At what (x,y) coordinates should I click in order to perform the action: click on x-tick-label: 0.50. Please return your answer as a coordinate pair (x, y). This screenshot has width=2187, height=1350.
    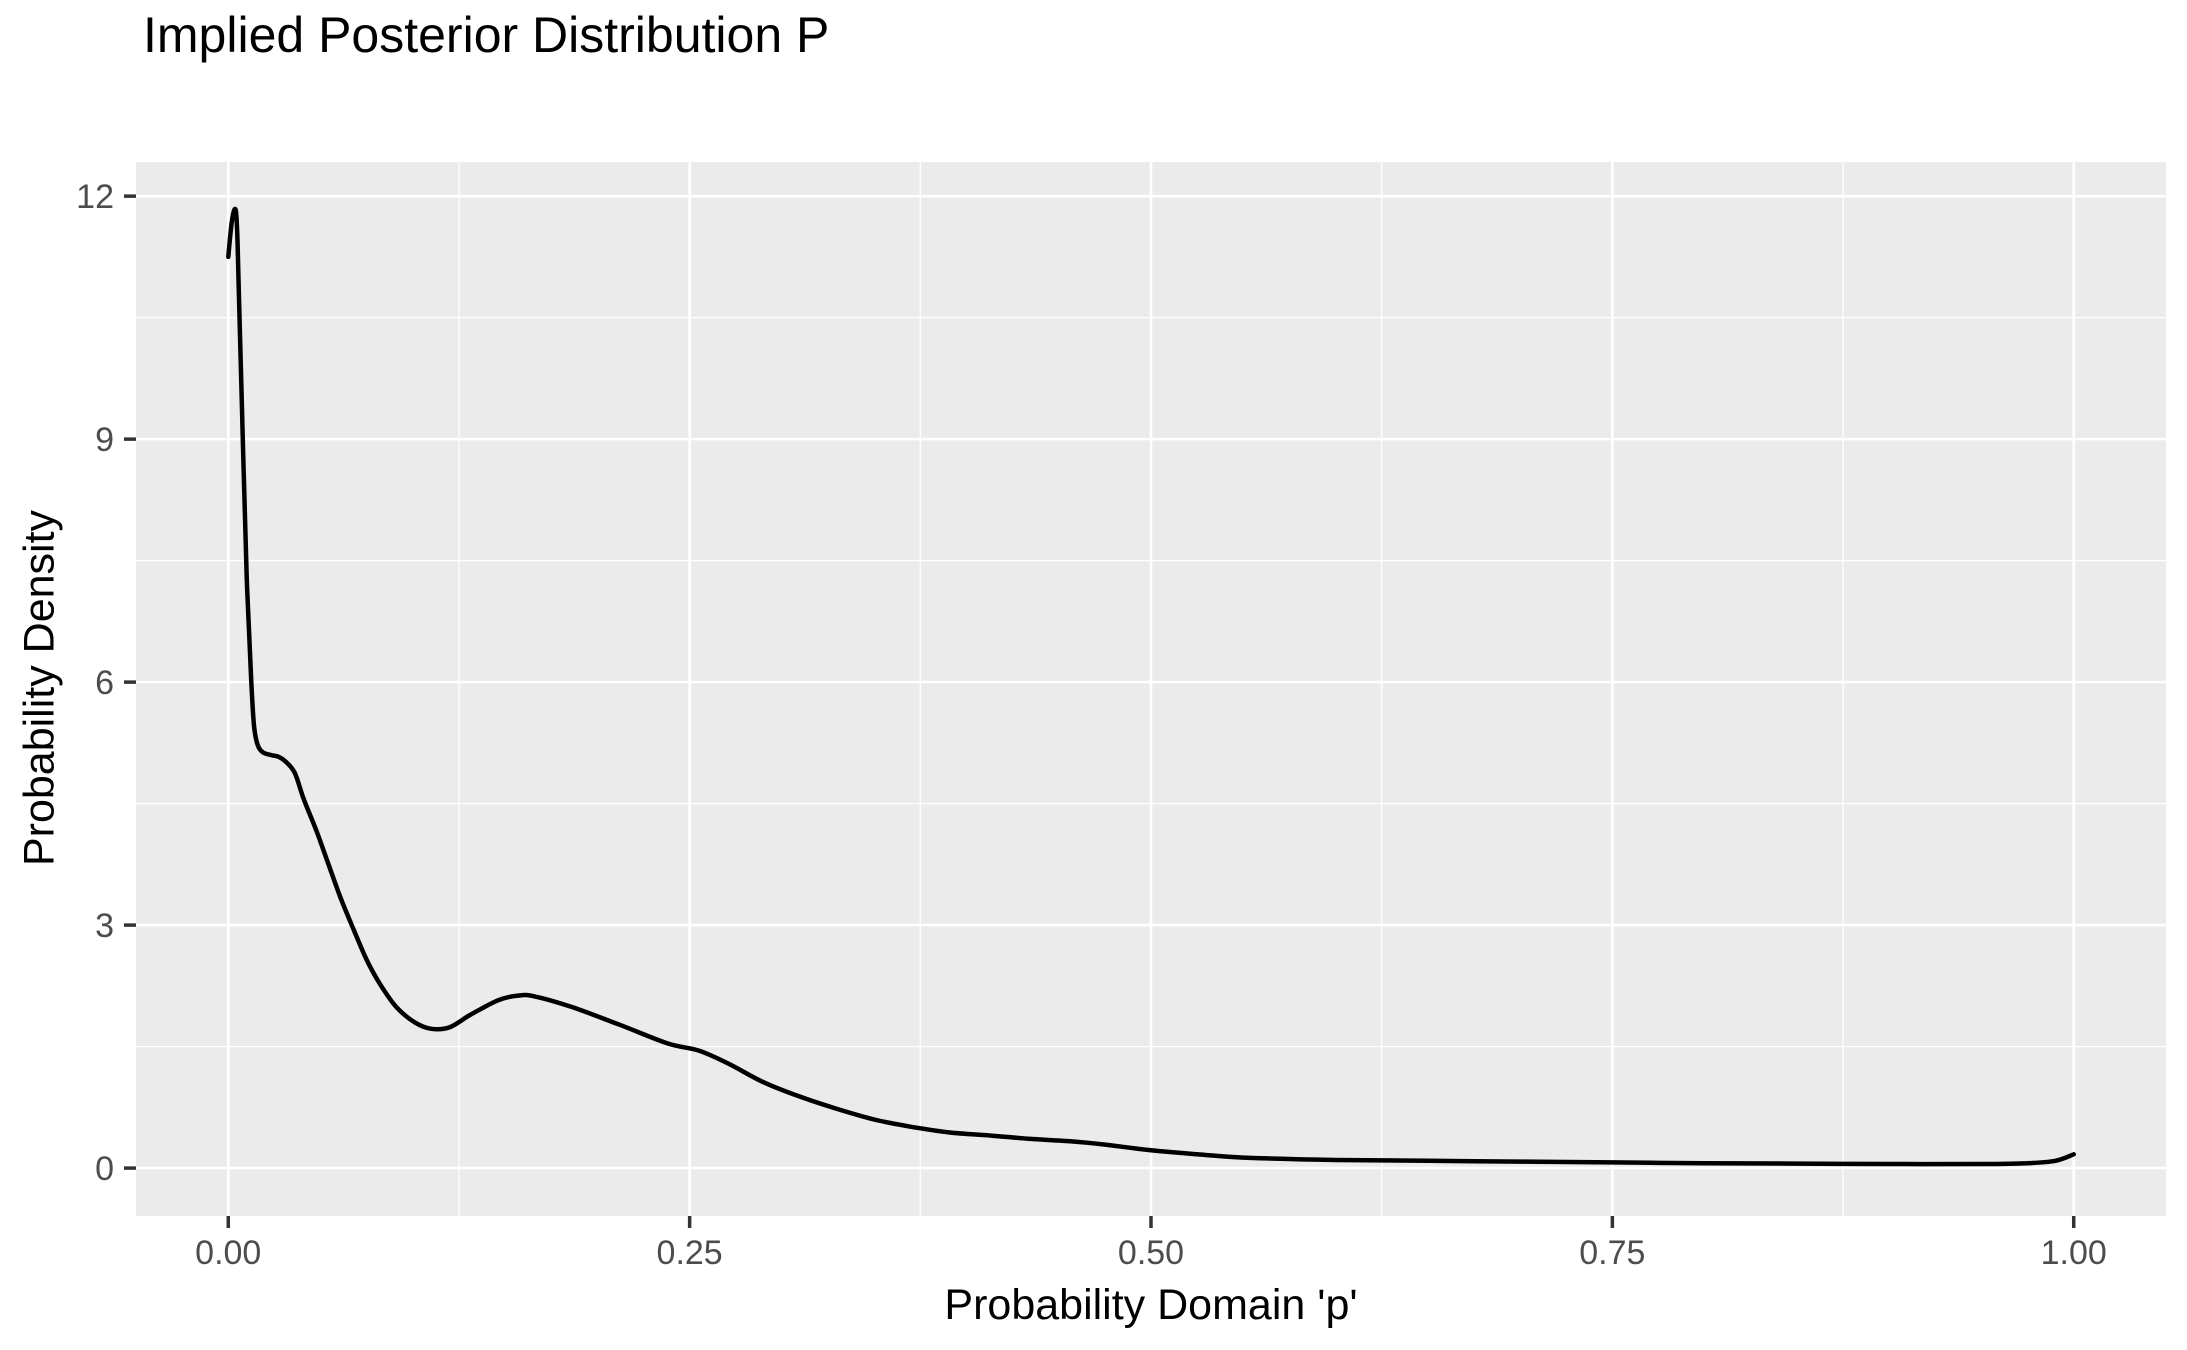
    Looking at the image, I should click on (1151, 1253).